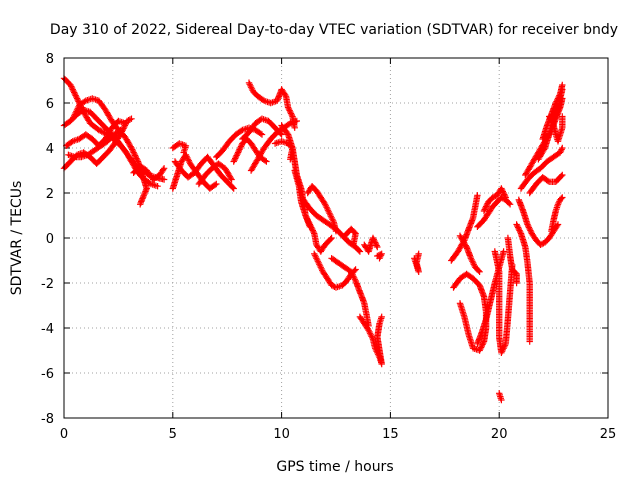 This screenshot has width=640, height=480. Describe the element at coordinates (47, 284) in the screenshot. I see `y-tick-label: -2` at that location.